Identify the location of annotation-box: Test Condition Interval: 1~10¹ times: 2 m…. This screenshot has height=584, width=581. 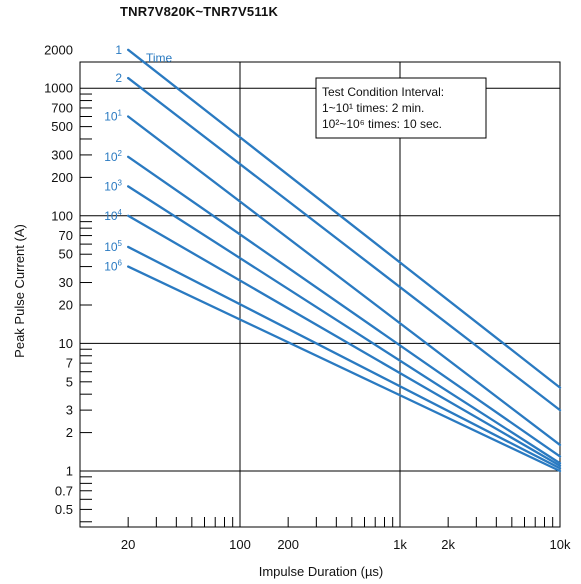
(401, 108).